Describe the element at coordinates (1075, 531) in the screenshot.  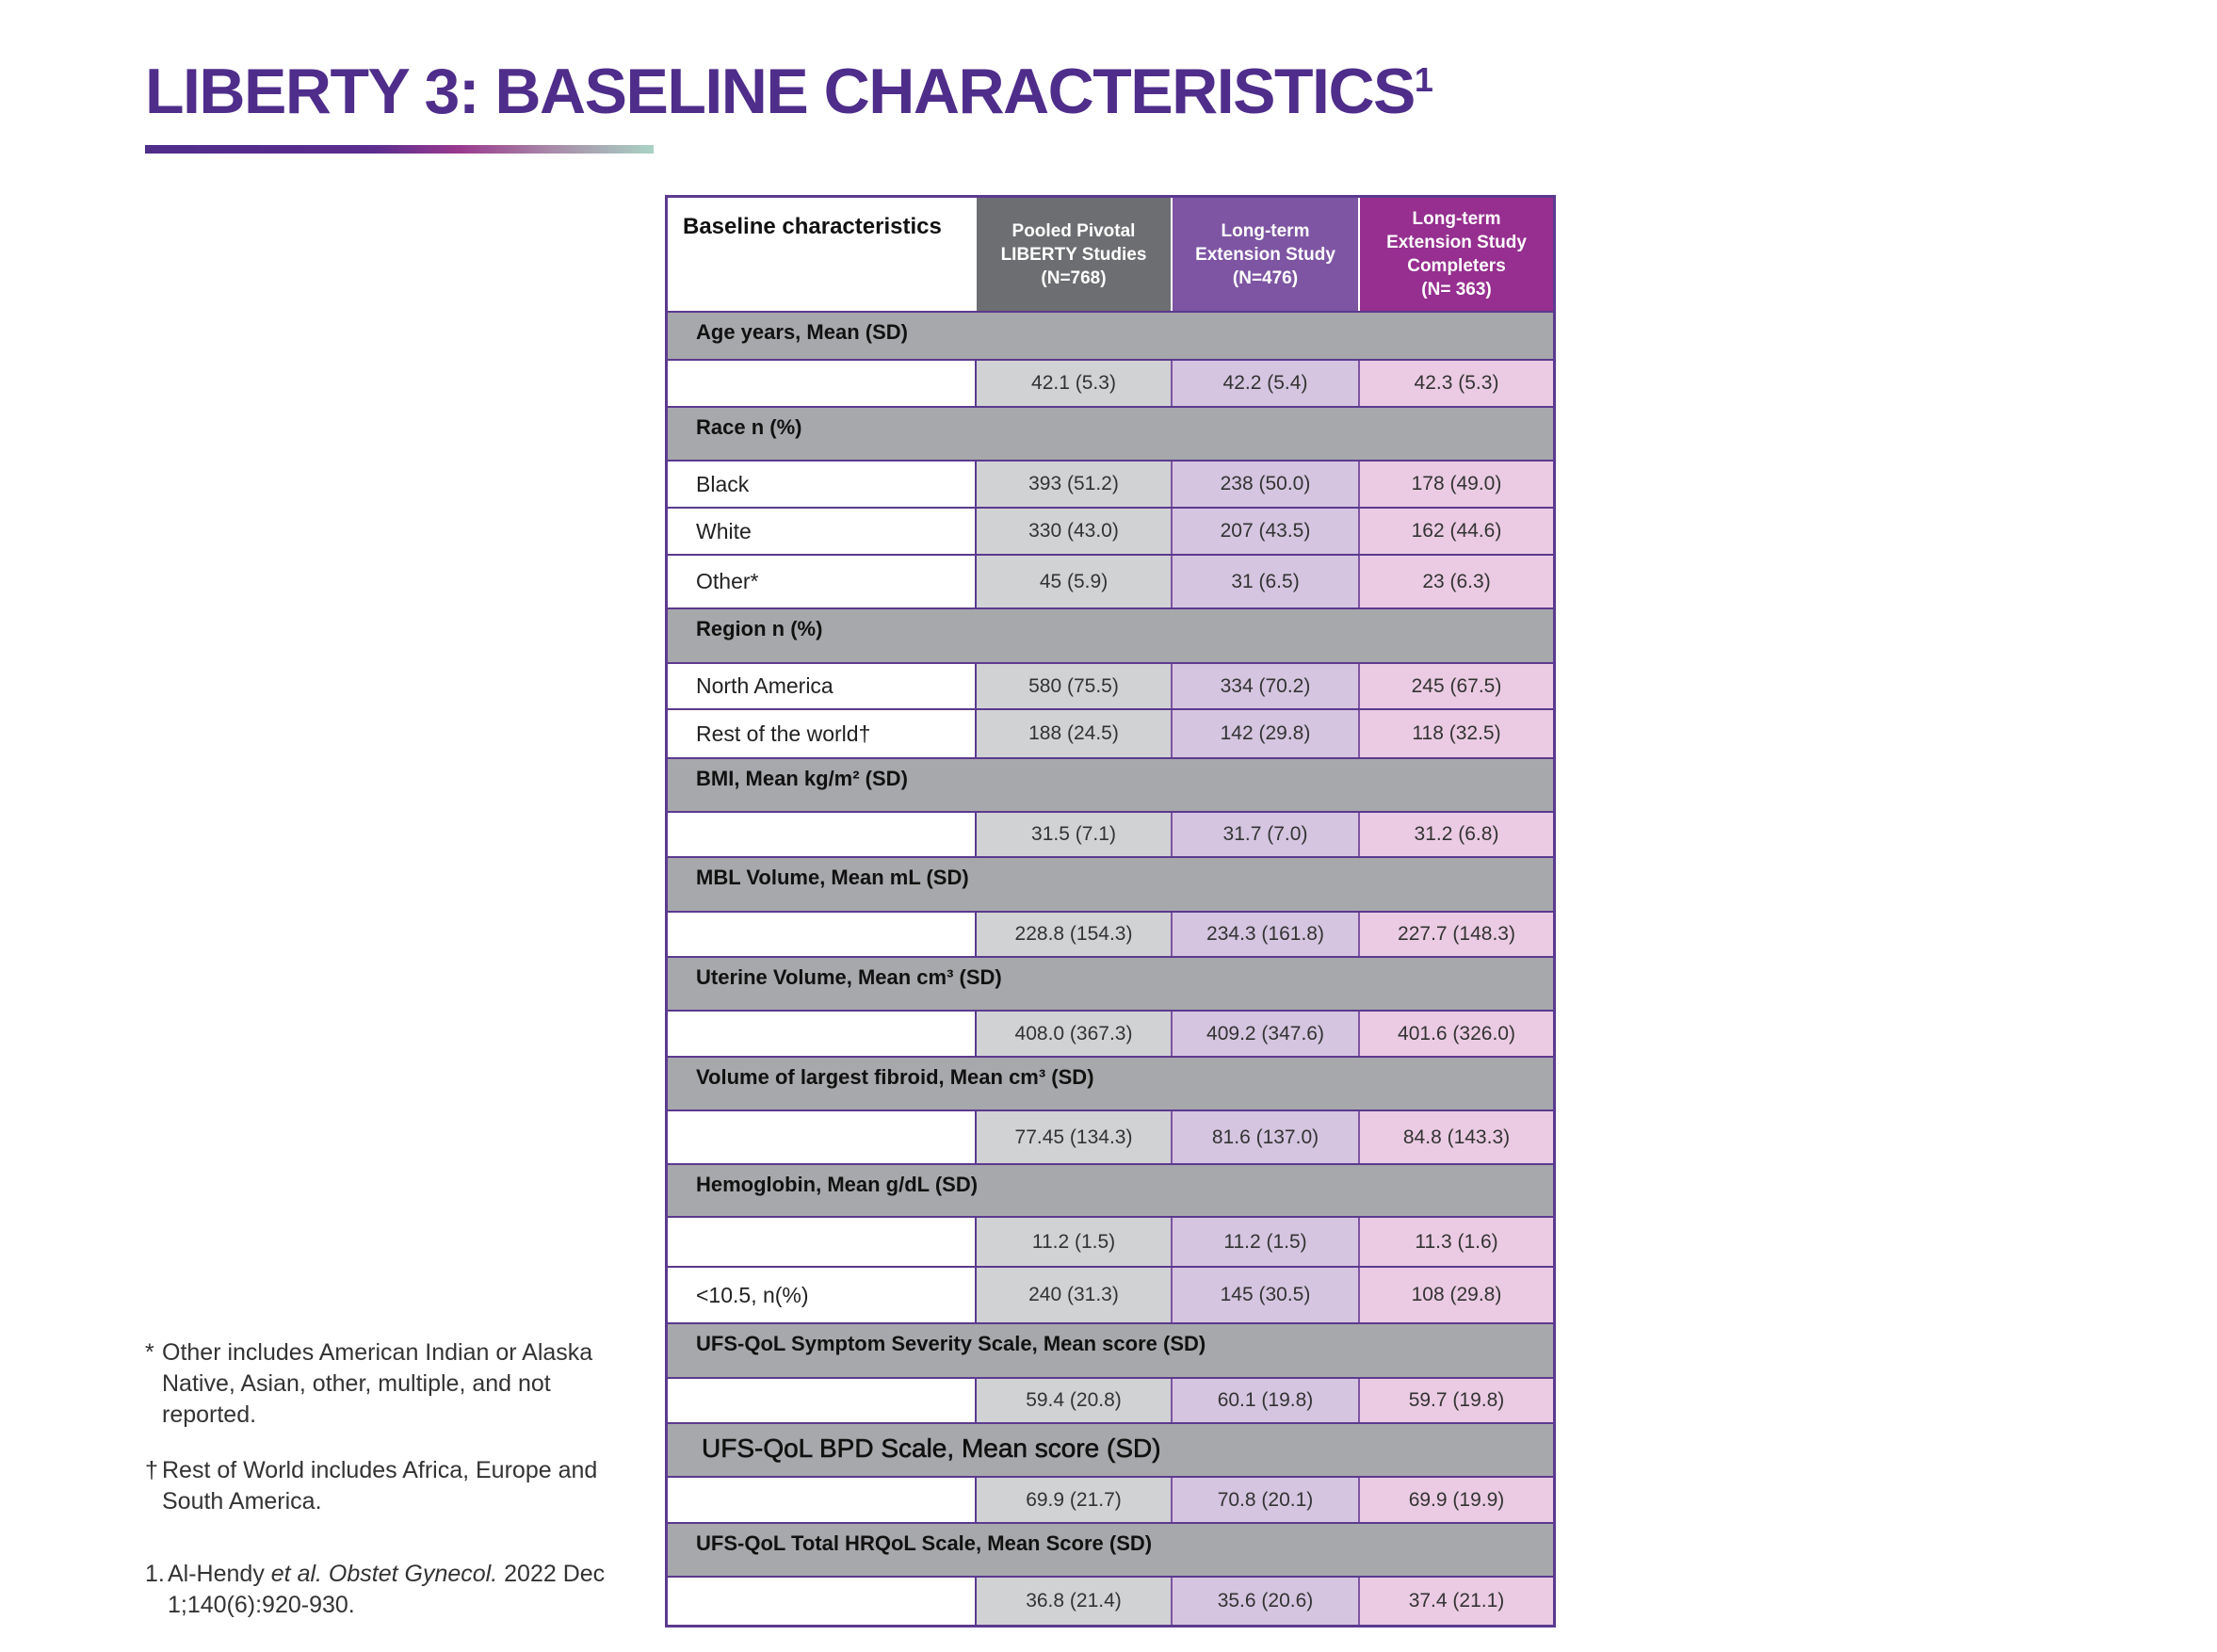
I see `value-cell: 330 (43.0)` at that location.